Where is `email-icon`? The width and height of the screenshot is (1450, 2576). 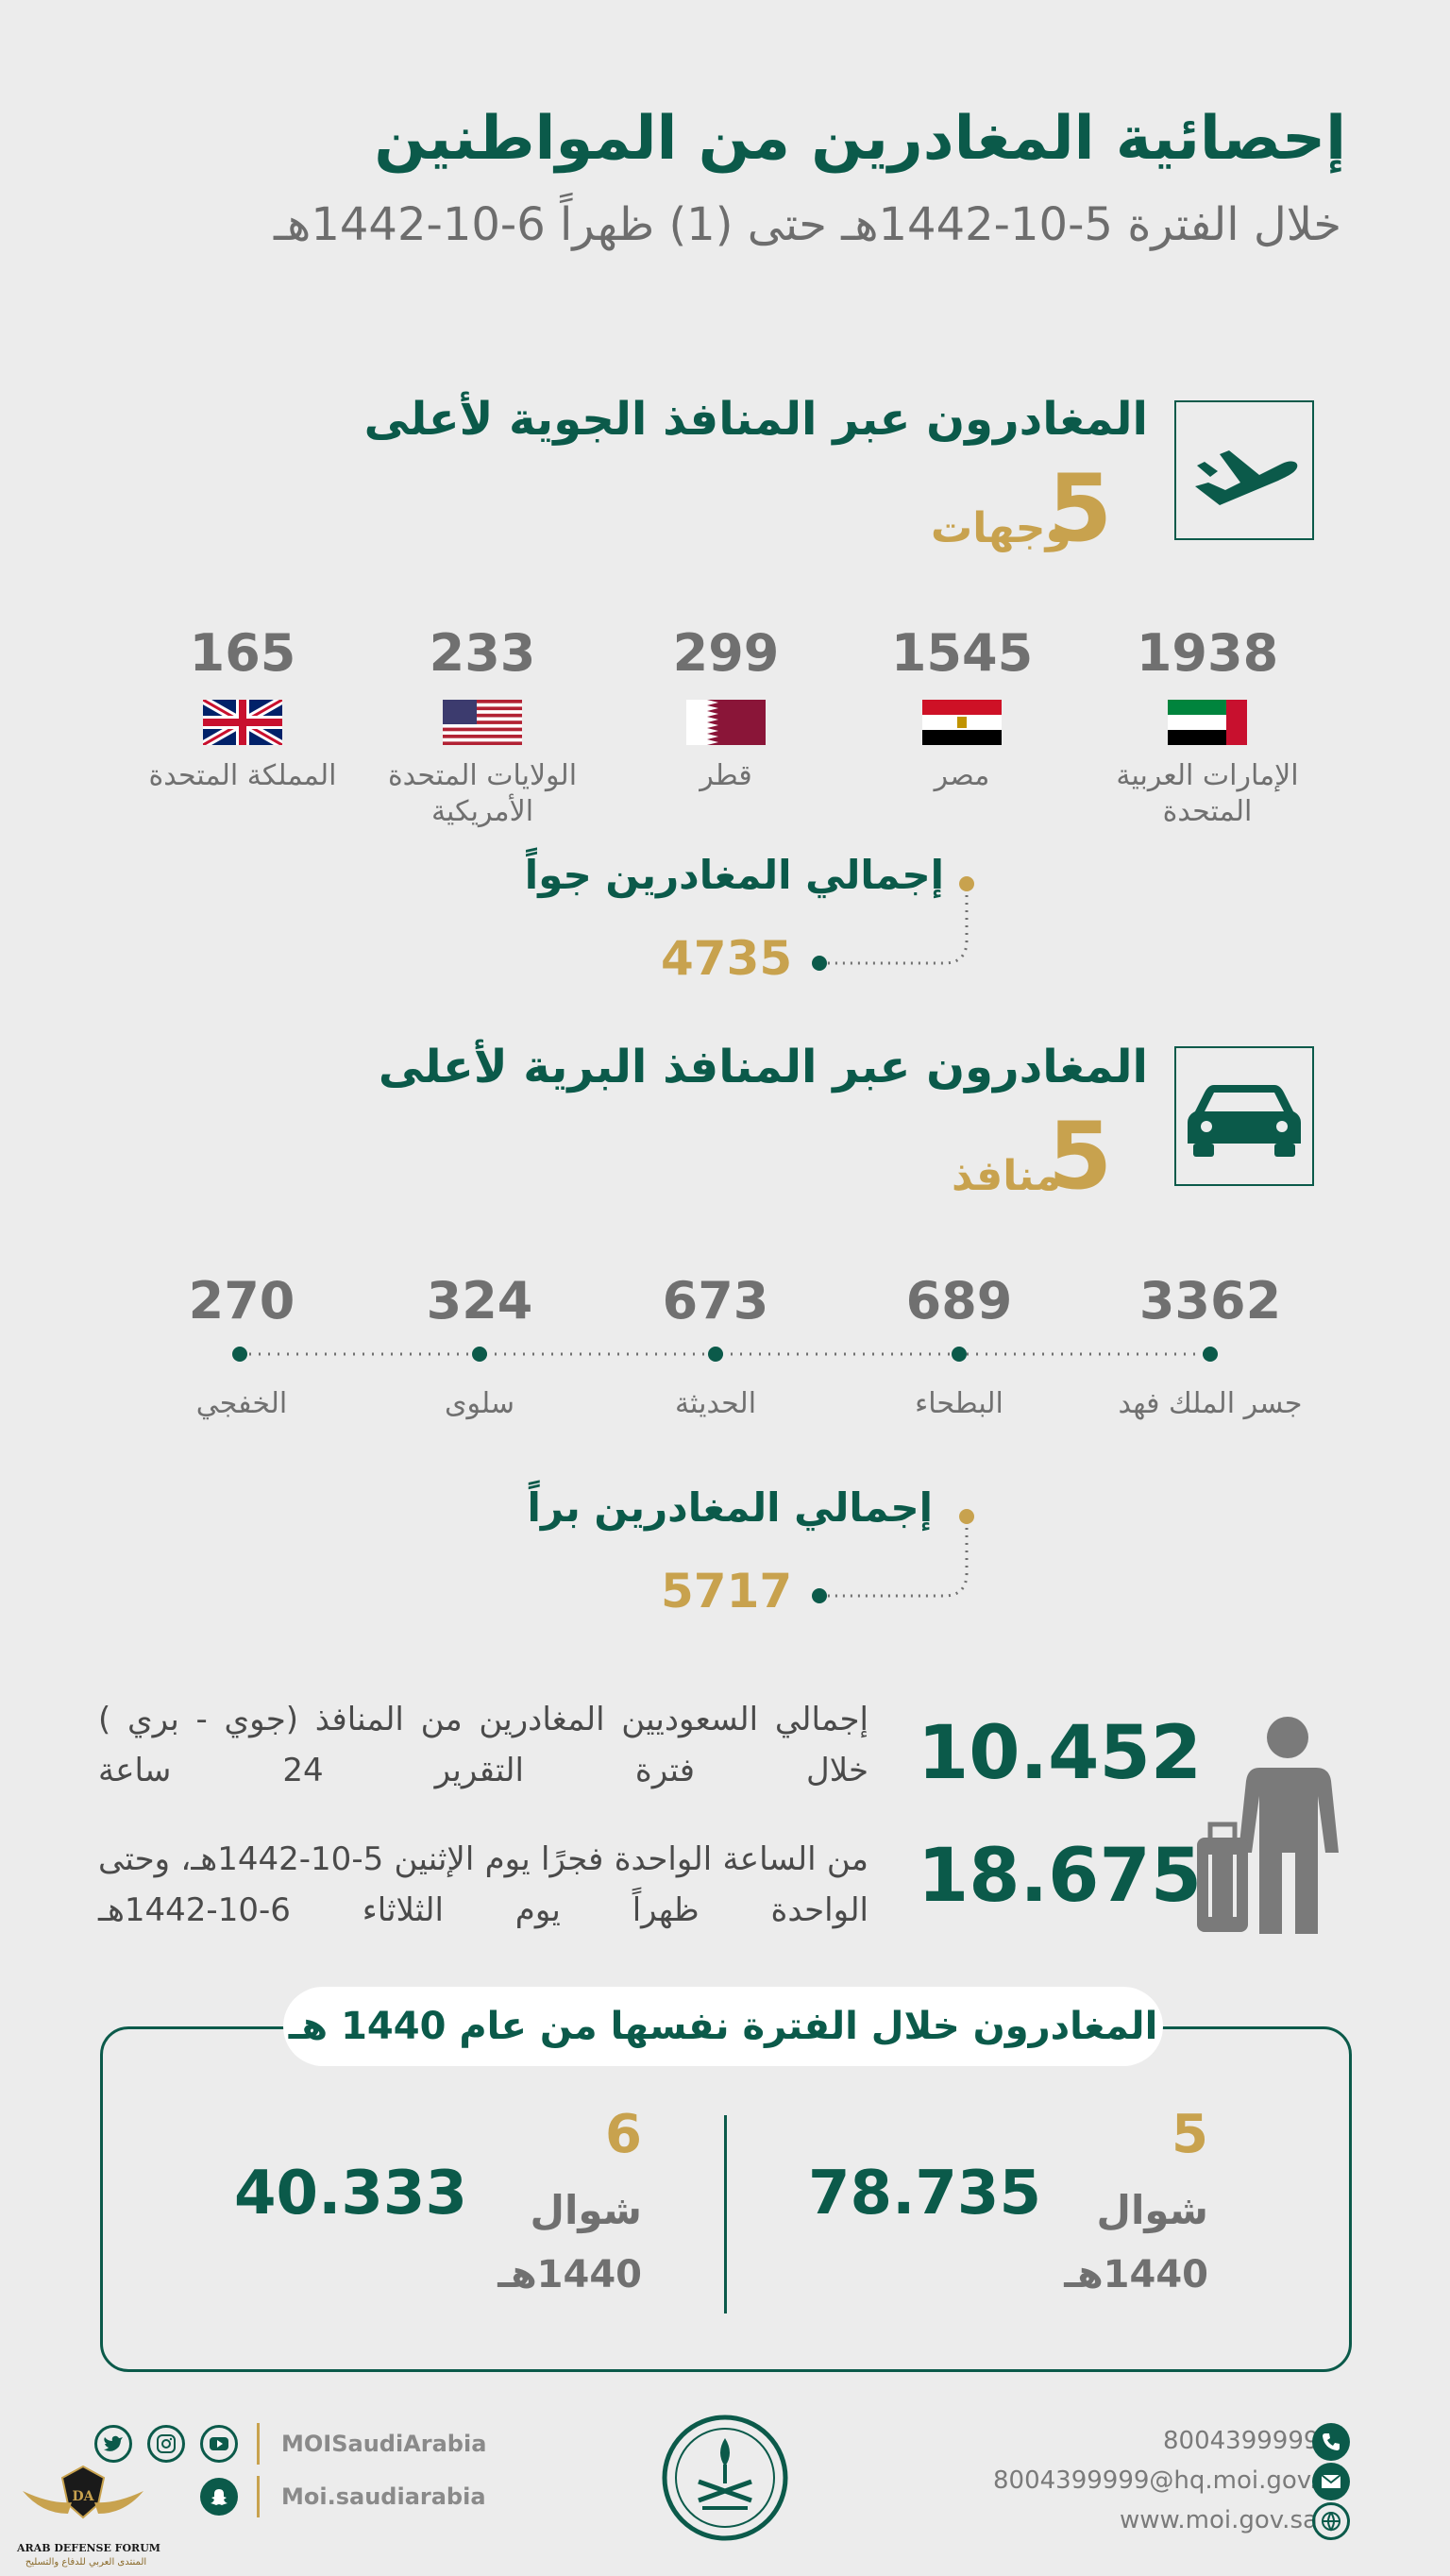 email-icon is located at coordinates (1331, 2481).